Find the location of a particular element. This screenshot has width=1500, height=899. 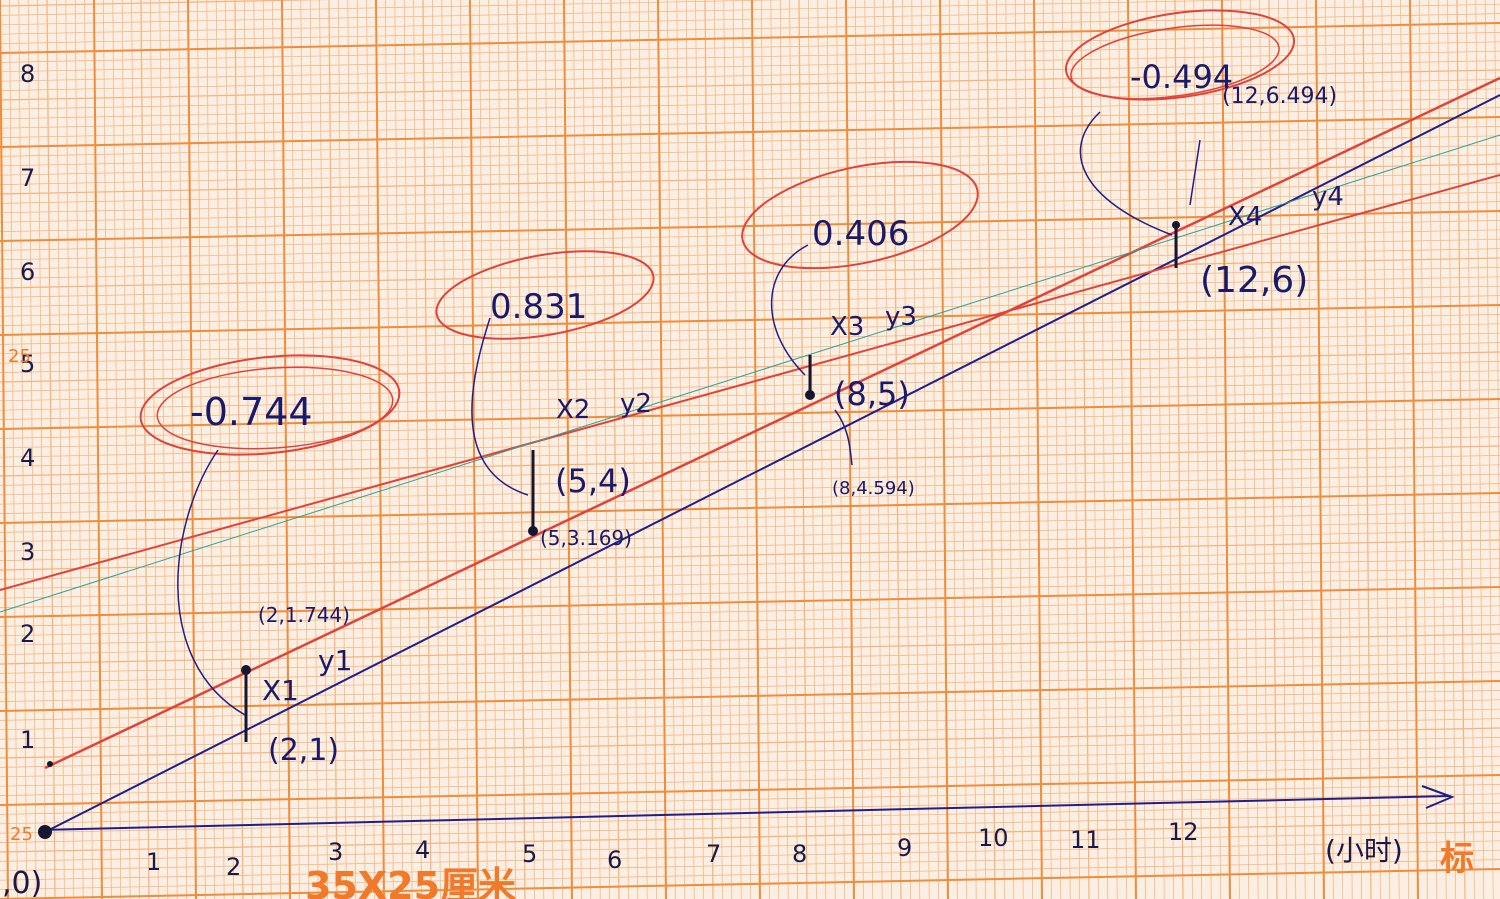

y-tick-8: 8 is located at coordinates (27, 74).